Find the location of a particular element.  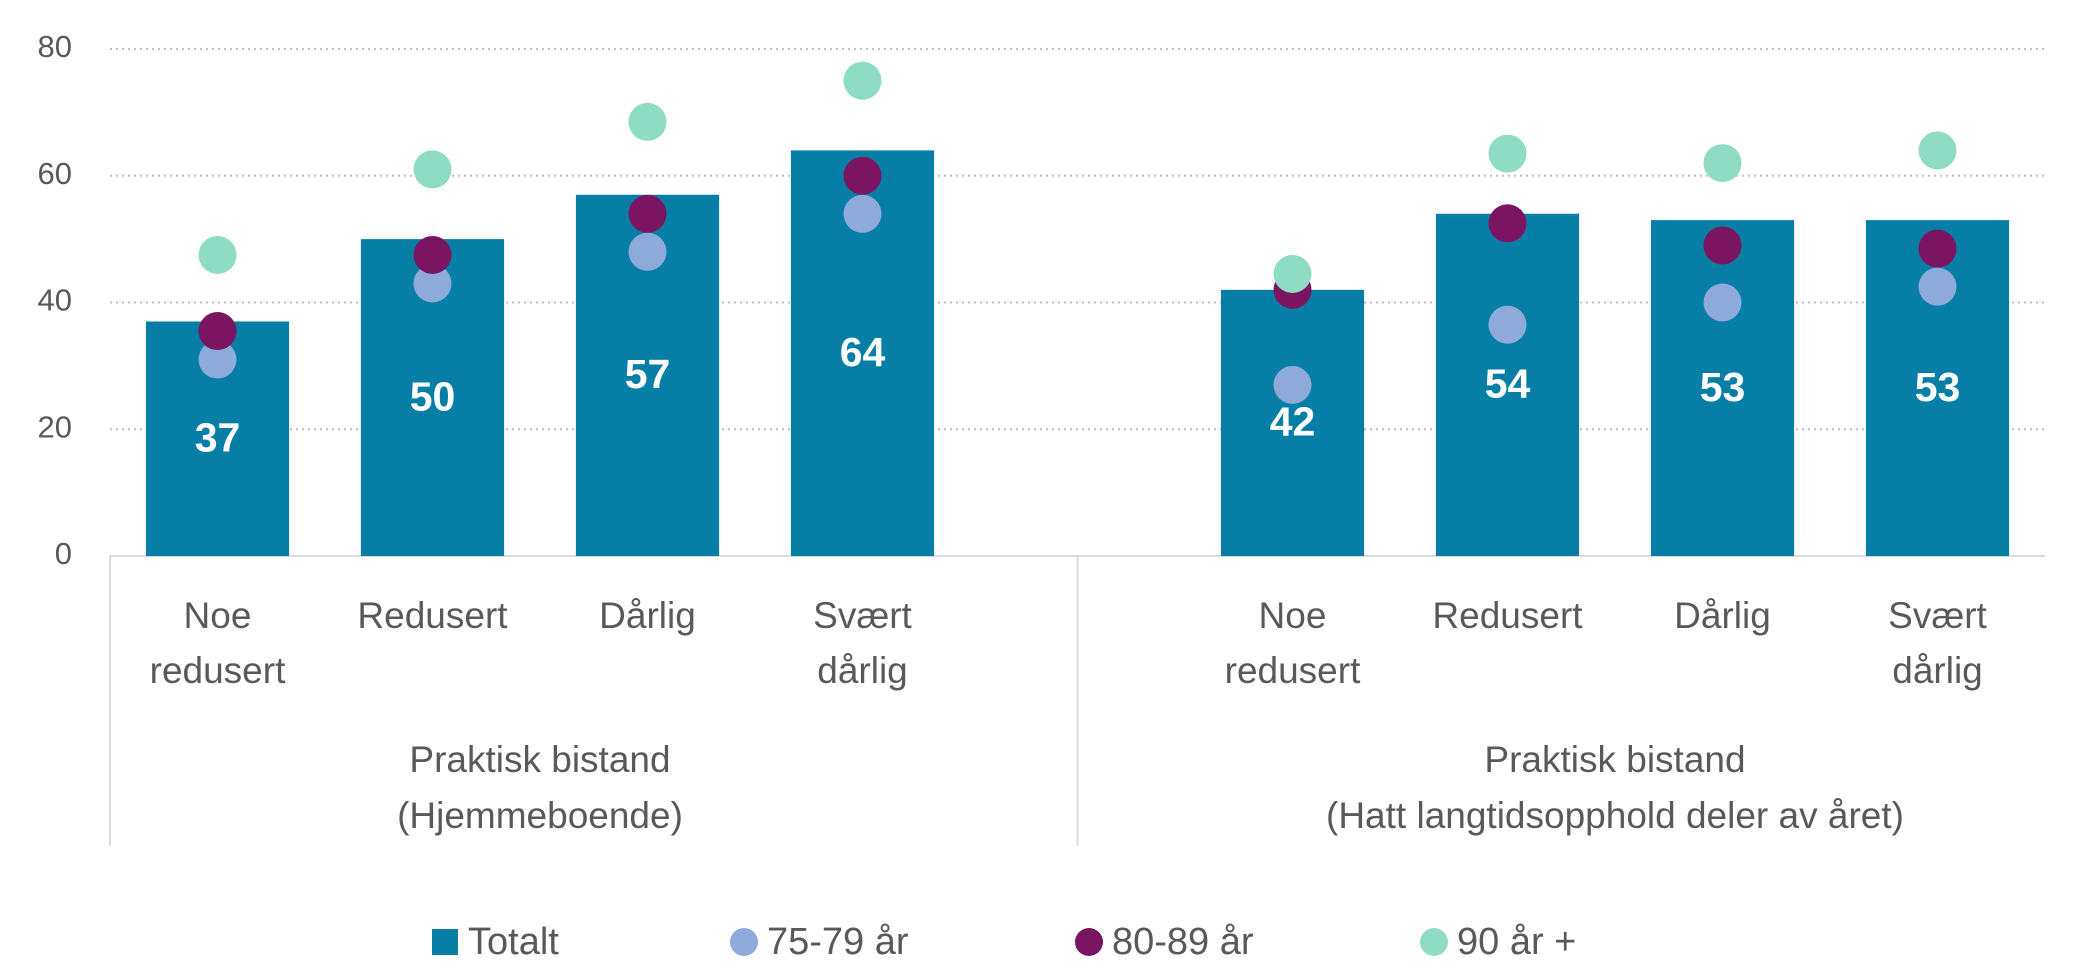

group-label: (Hjemmeboende) is located at coordinates (540, 815).